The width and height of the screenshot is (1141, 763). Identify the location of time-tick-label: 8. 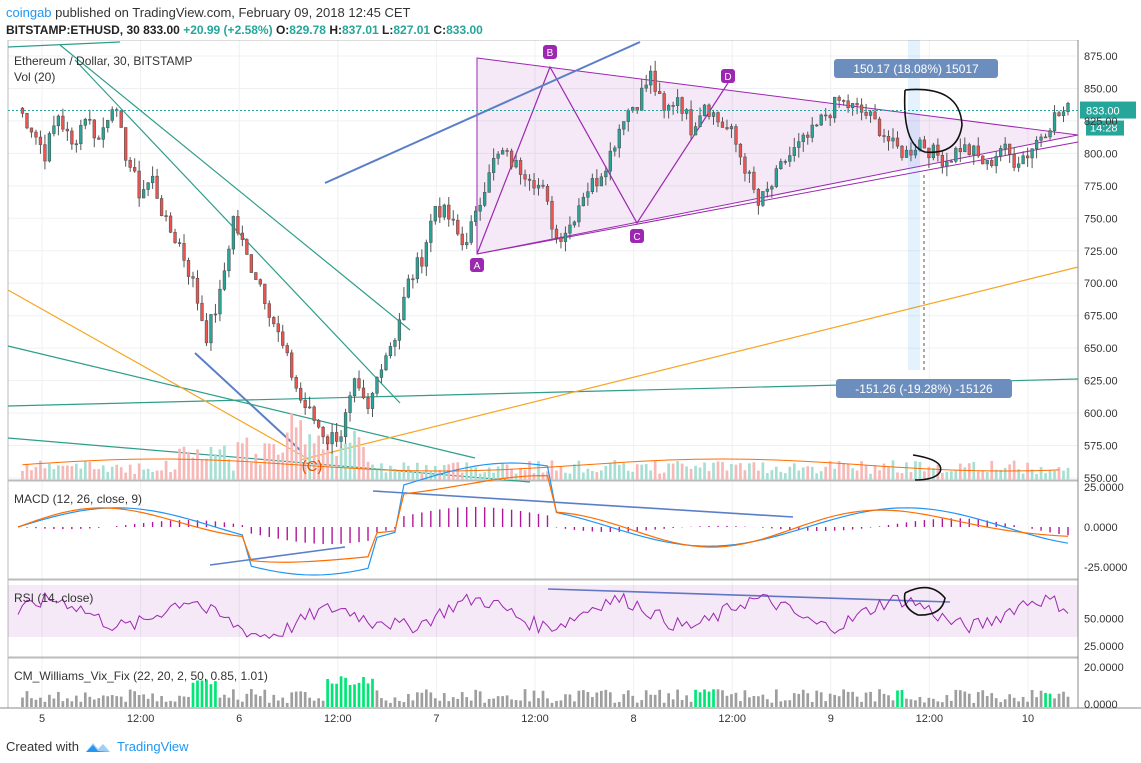
(634, 719).